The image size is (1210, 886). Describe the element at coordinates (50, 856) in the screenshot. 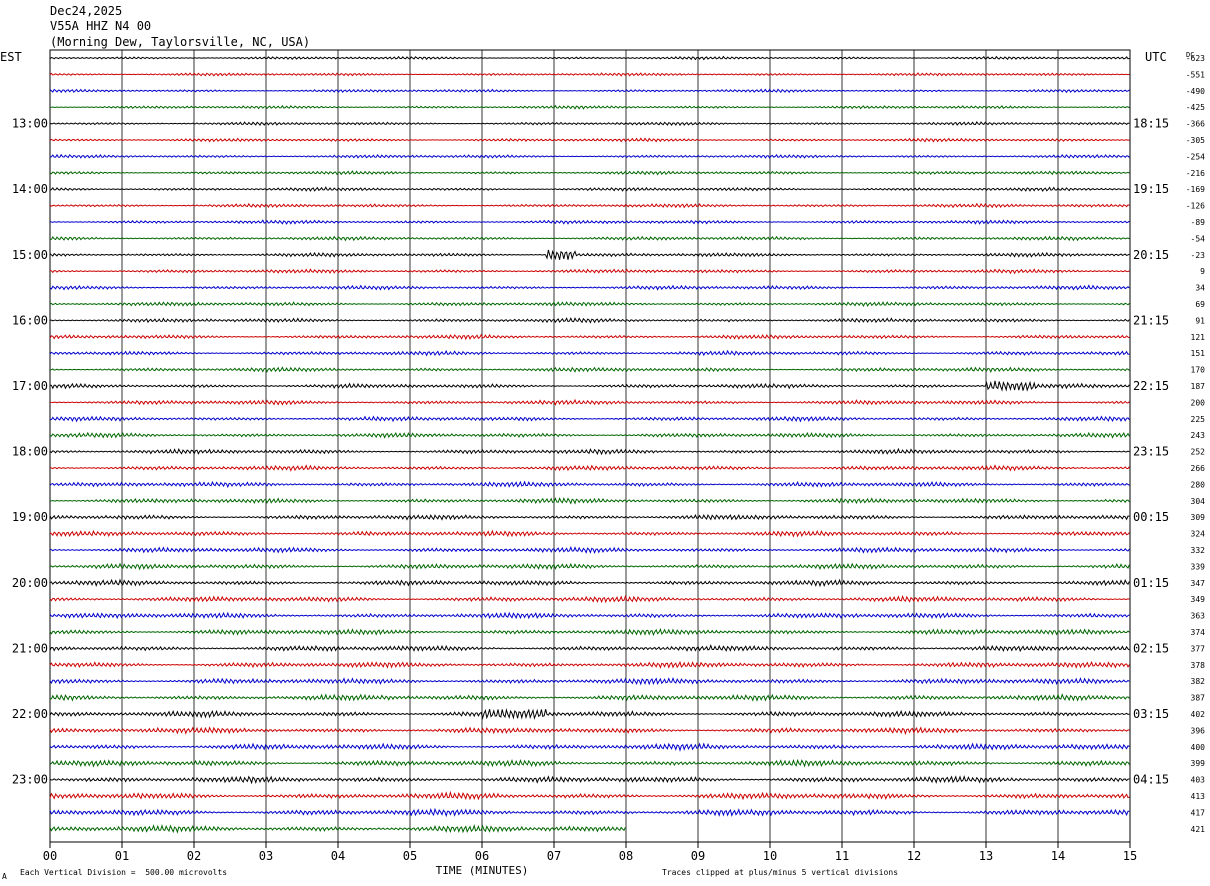

I see `x-tick-label: 00` at that location.